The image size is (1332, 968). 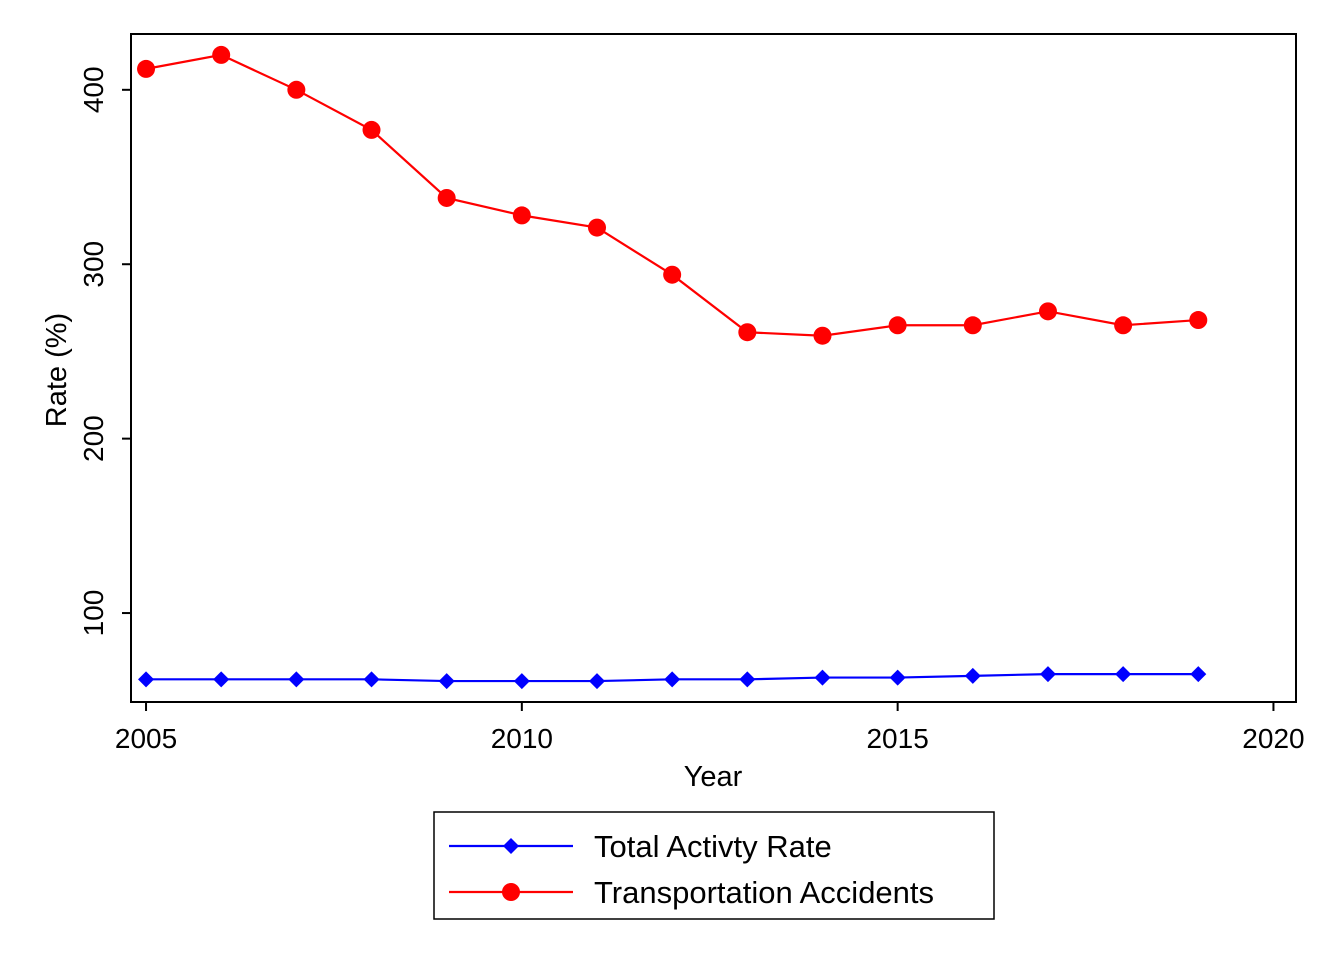 What do you see at coordinates (522, 738) in the screenshot?
I see `x-tick-label: 2010` at bounding box center [522, 738].